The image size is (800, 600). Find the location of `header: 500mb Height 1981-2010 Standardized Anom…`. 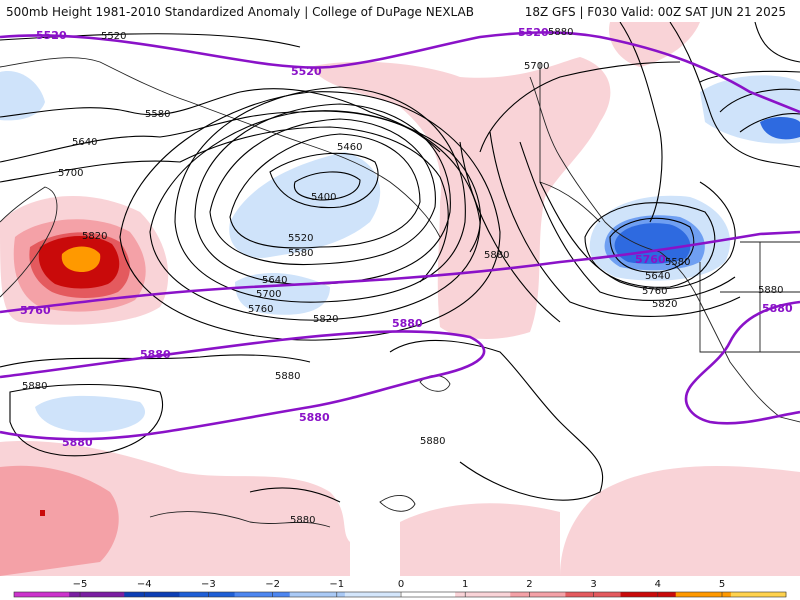

header: 500mb Height 1981-2010 Standardized Anom… is located at coordinates (400, 11).